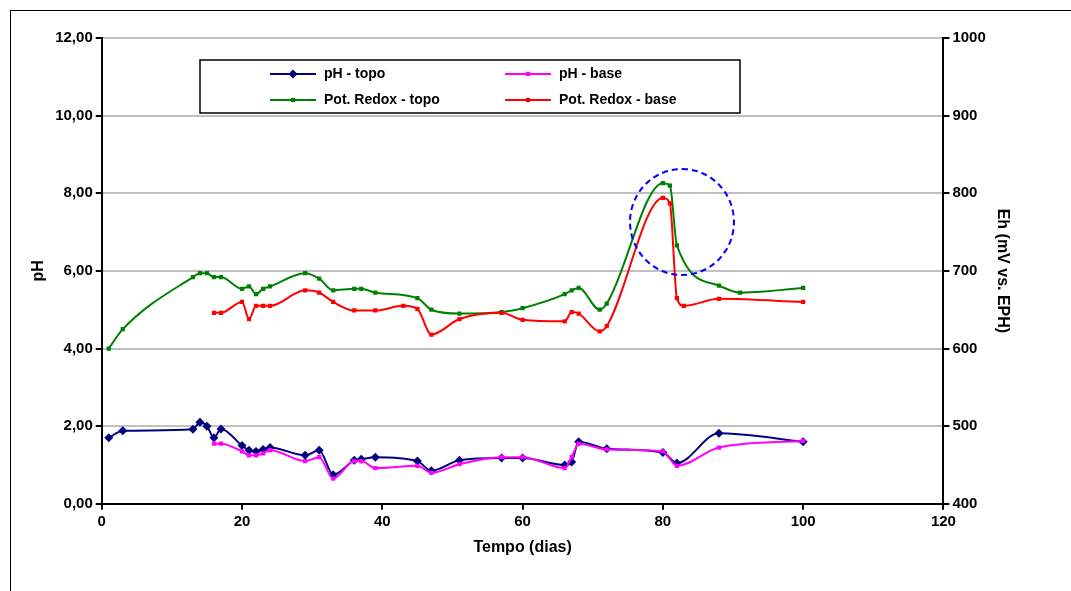 The width and height of the screenshot is (1071, 591). I want to click on y2-tick-label: 600, so click(965, 347).